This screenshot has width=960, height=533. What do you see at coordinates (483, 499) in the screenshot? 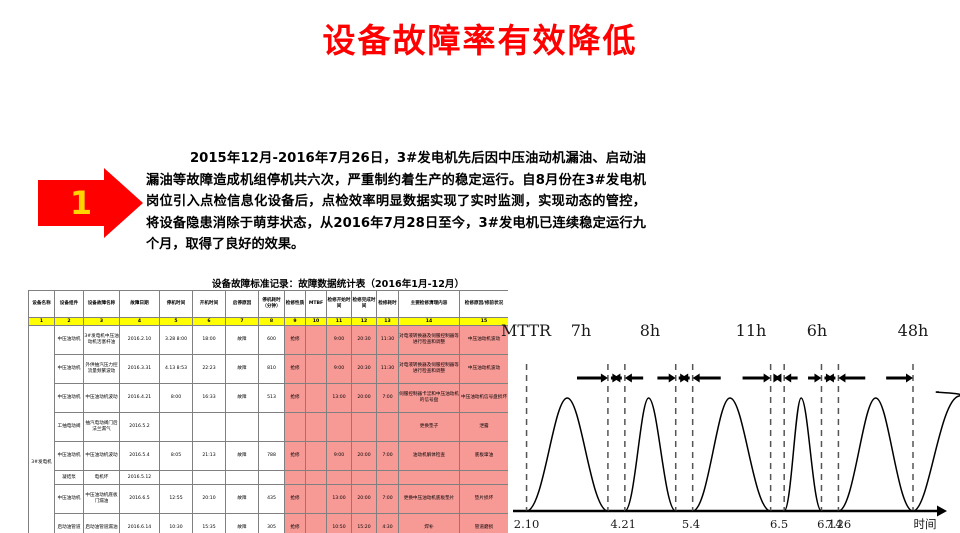
I see `table-cell: 垫片损坏` at bounding box center [483, 499].